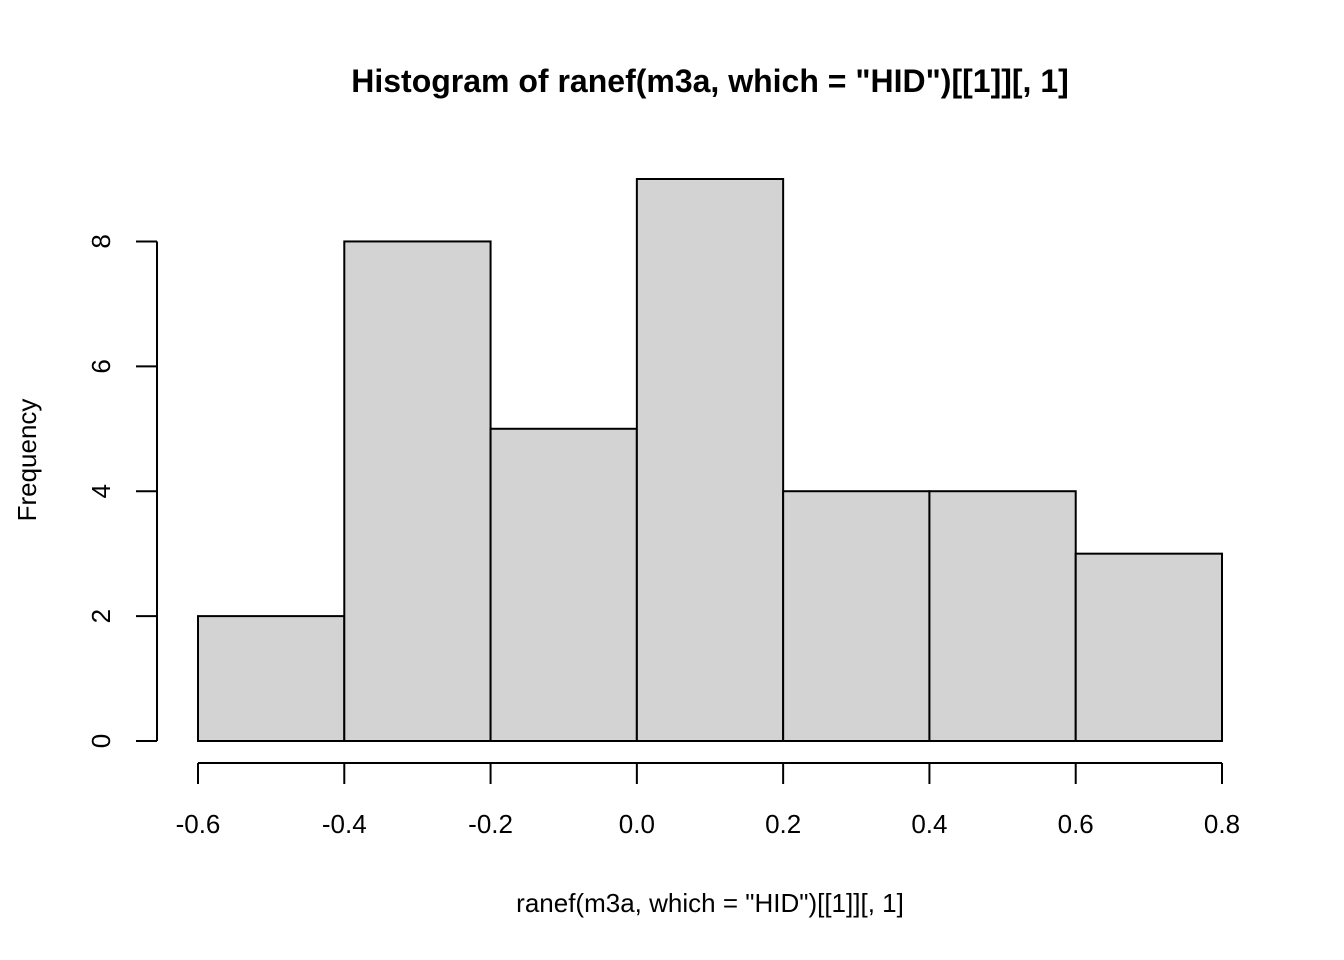 The width and height of the screenshot is (1344, 960). What do you see at coordinates (101, 366) in the screenshot?
I see `y-tick-label: 6` at bounding box center [101, 366].